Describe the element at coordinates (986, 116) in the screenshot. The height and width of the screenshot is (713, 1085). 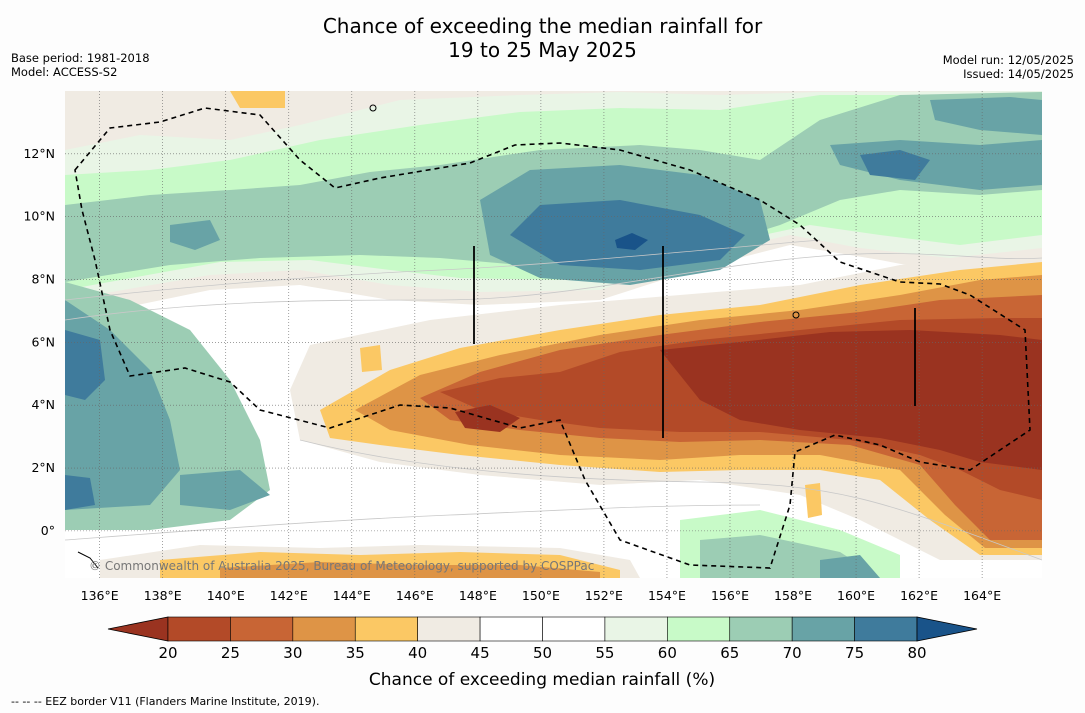
I see `region-70-75-ne2` at that location.